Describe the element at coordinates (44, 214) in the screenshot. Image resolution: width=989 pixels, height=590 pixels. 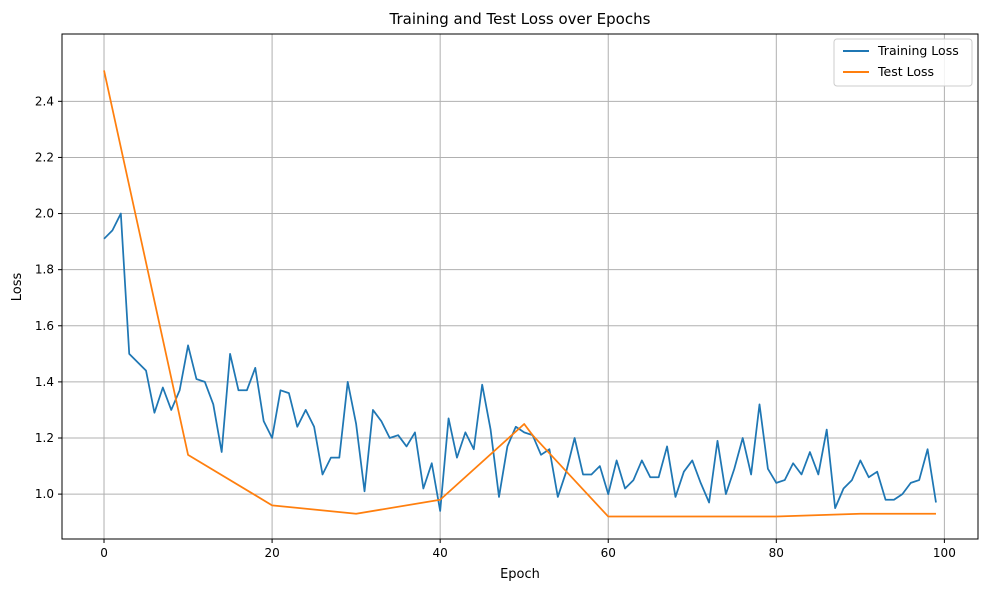
I see `y-tick-label: 2.0` at that location.